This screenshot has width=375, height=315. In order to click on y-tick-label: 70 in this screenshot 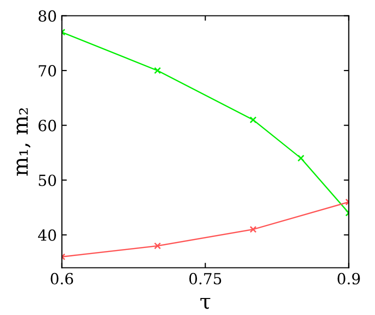, I will do `click(47, 71)`.